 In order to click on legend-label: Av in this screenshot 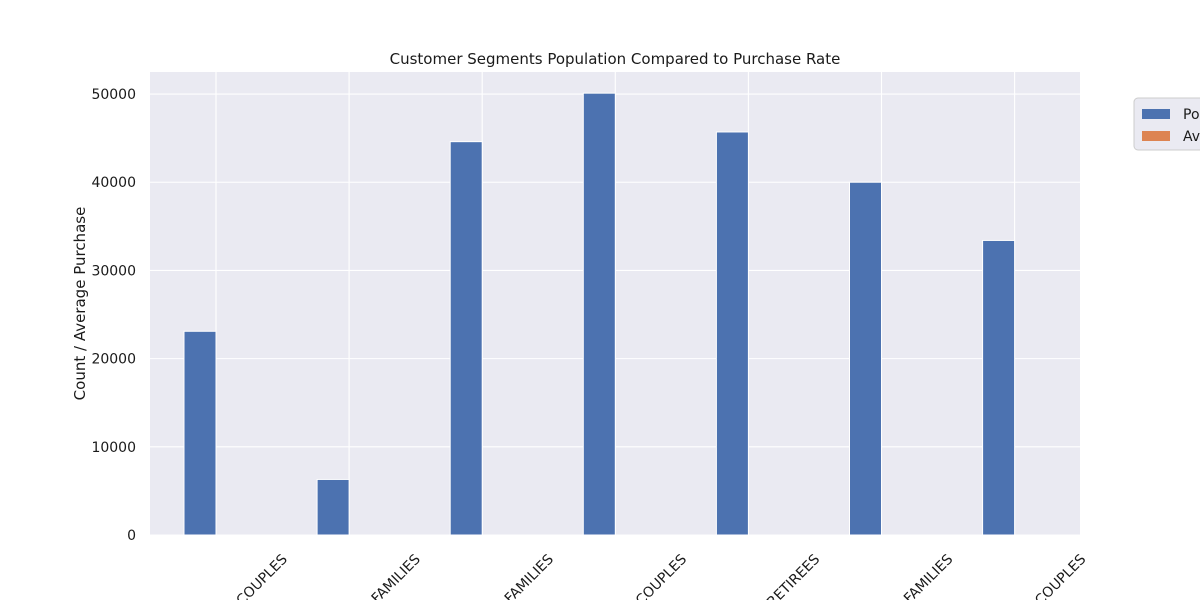, I will do `click(1191, 137)`.